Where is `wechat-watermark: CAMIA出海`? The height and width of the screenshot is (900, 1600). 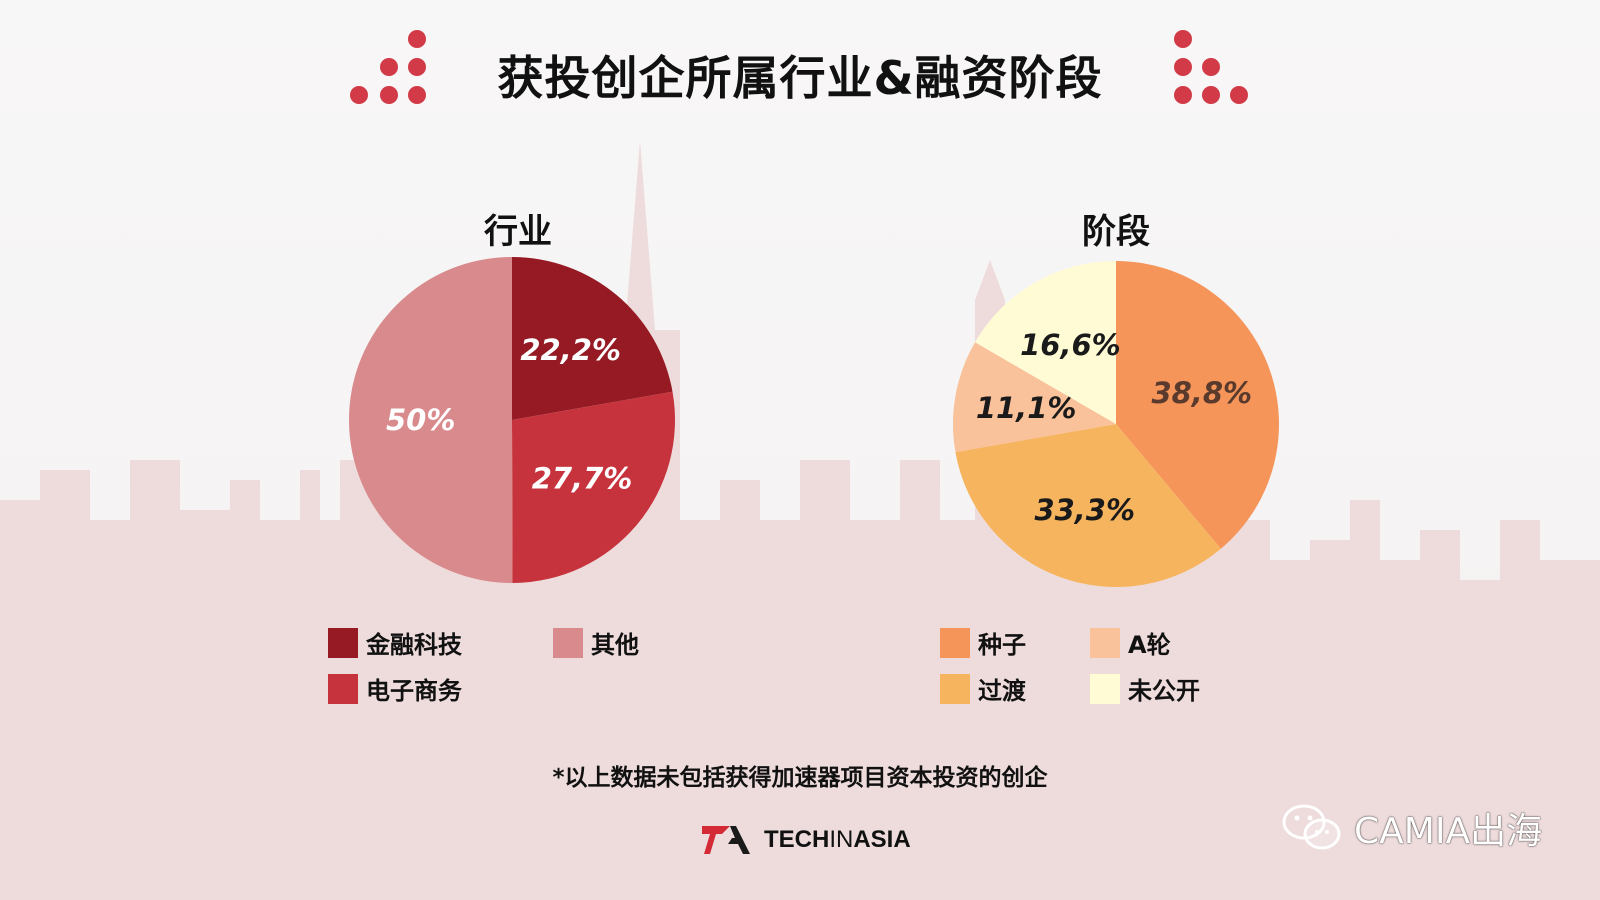 wechat-watermark: CAMIA出海 is located at coordinates (1411, 828).